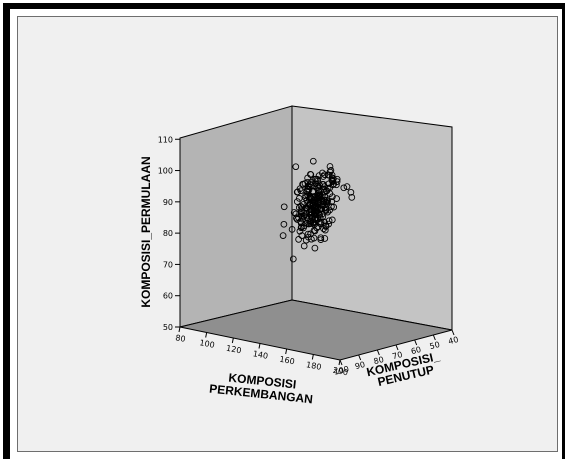 The image size is (568, 459). I want to click on perkembangan-tick-label: 200, so click(340, 372).